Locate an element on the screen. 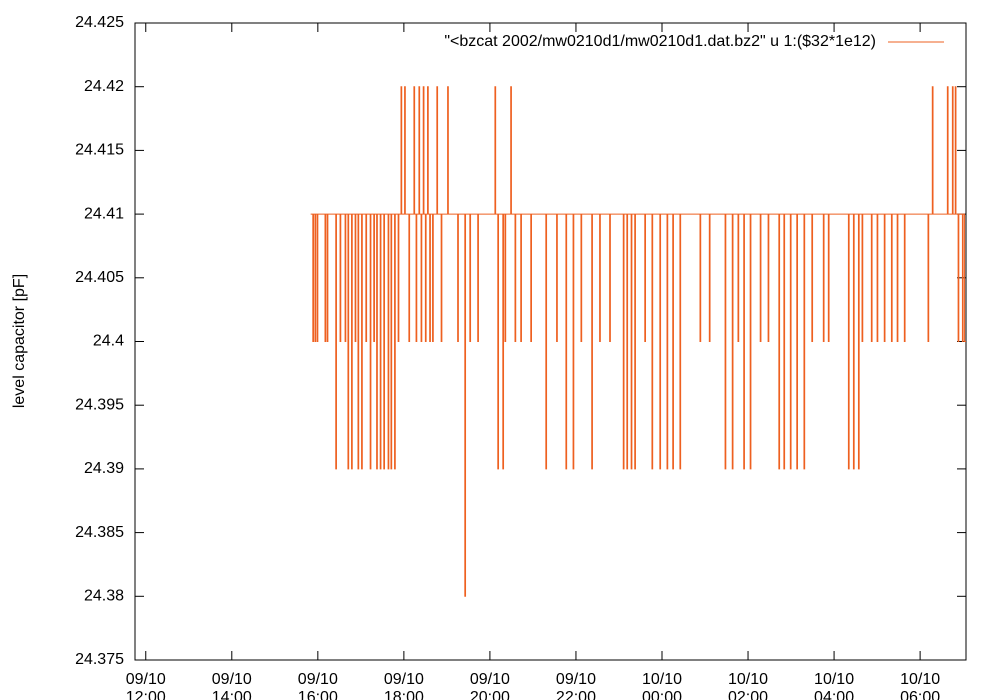 The width and height of the screenshot is (1000, 700). y-tick-label: 24.395 is located at coordinates (99, 404).